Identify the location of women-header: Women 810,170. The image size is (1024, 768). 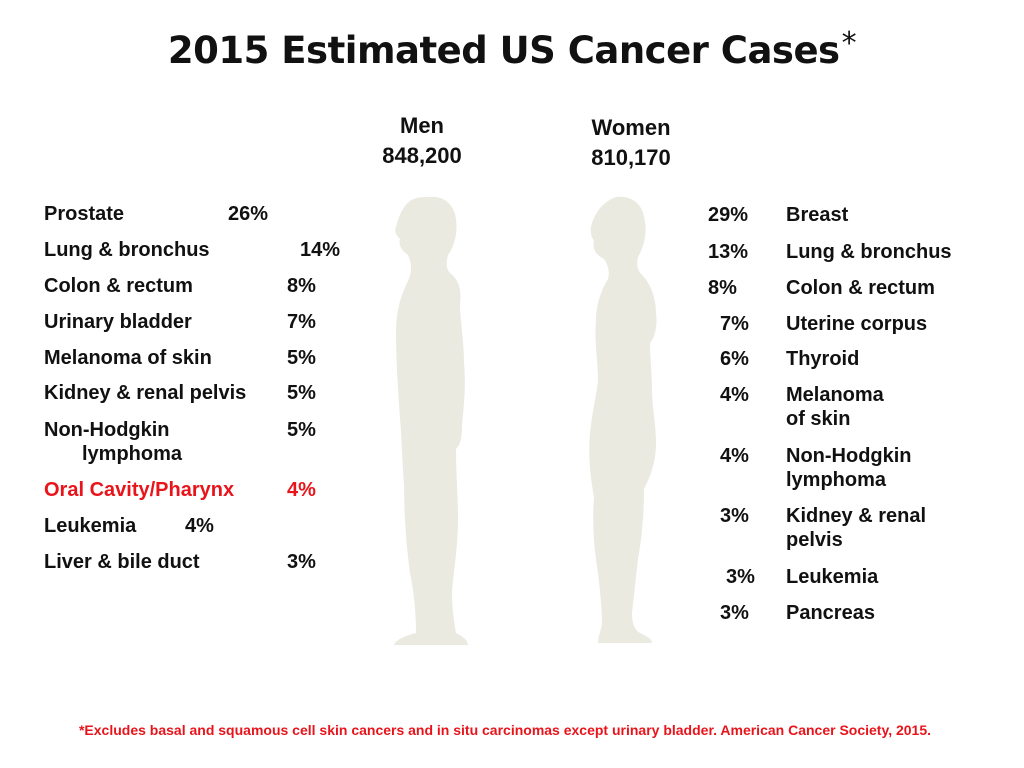
(631, 143).